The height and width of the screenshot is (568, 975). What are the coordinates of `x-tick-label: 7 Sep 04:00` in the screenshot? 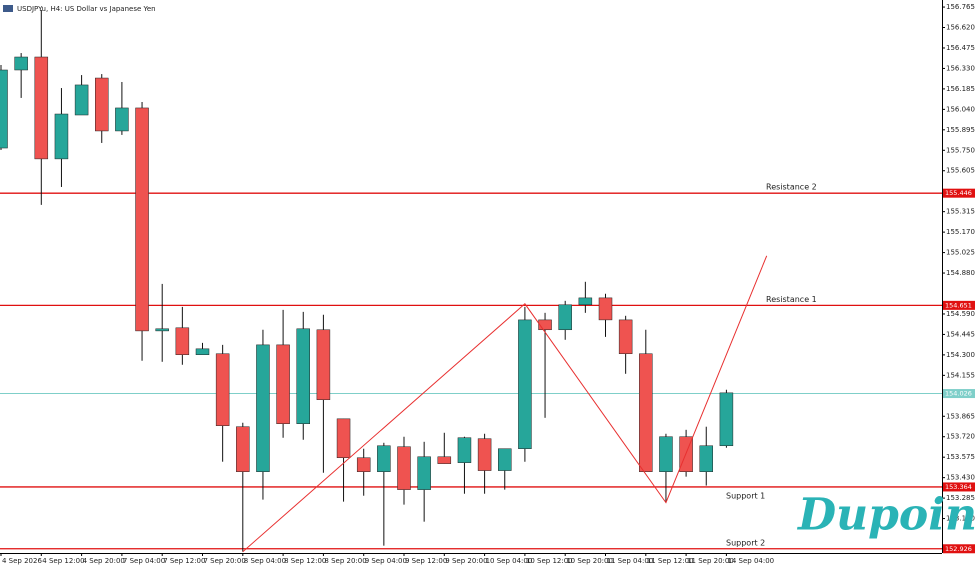 It's located at (144, 561).